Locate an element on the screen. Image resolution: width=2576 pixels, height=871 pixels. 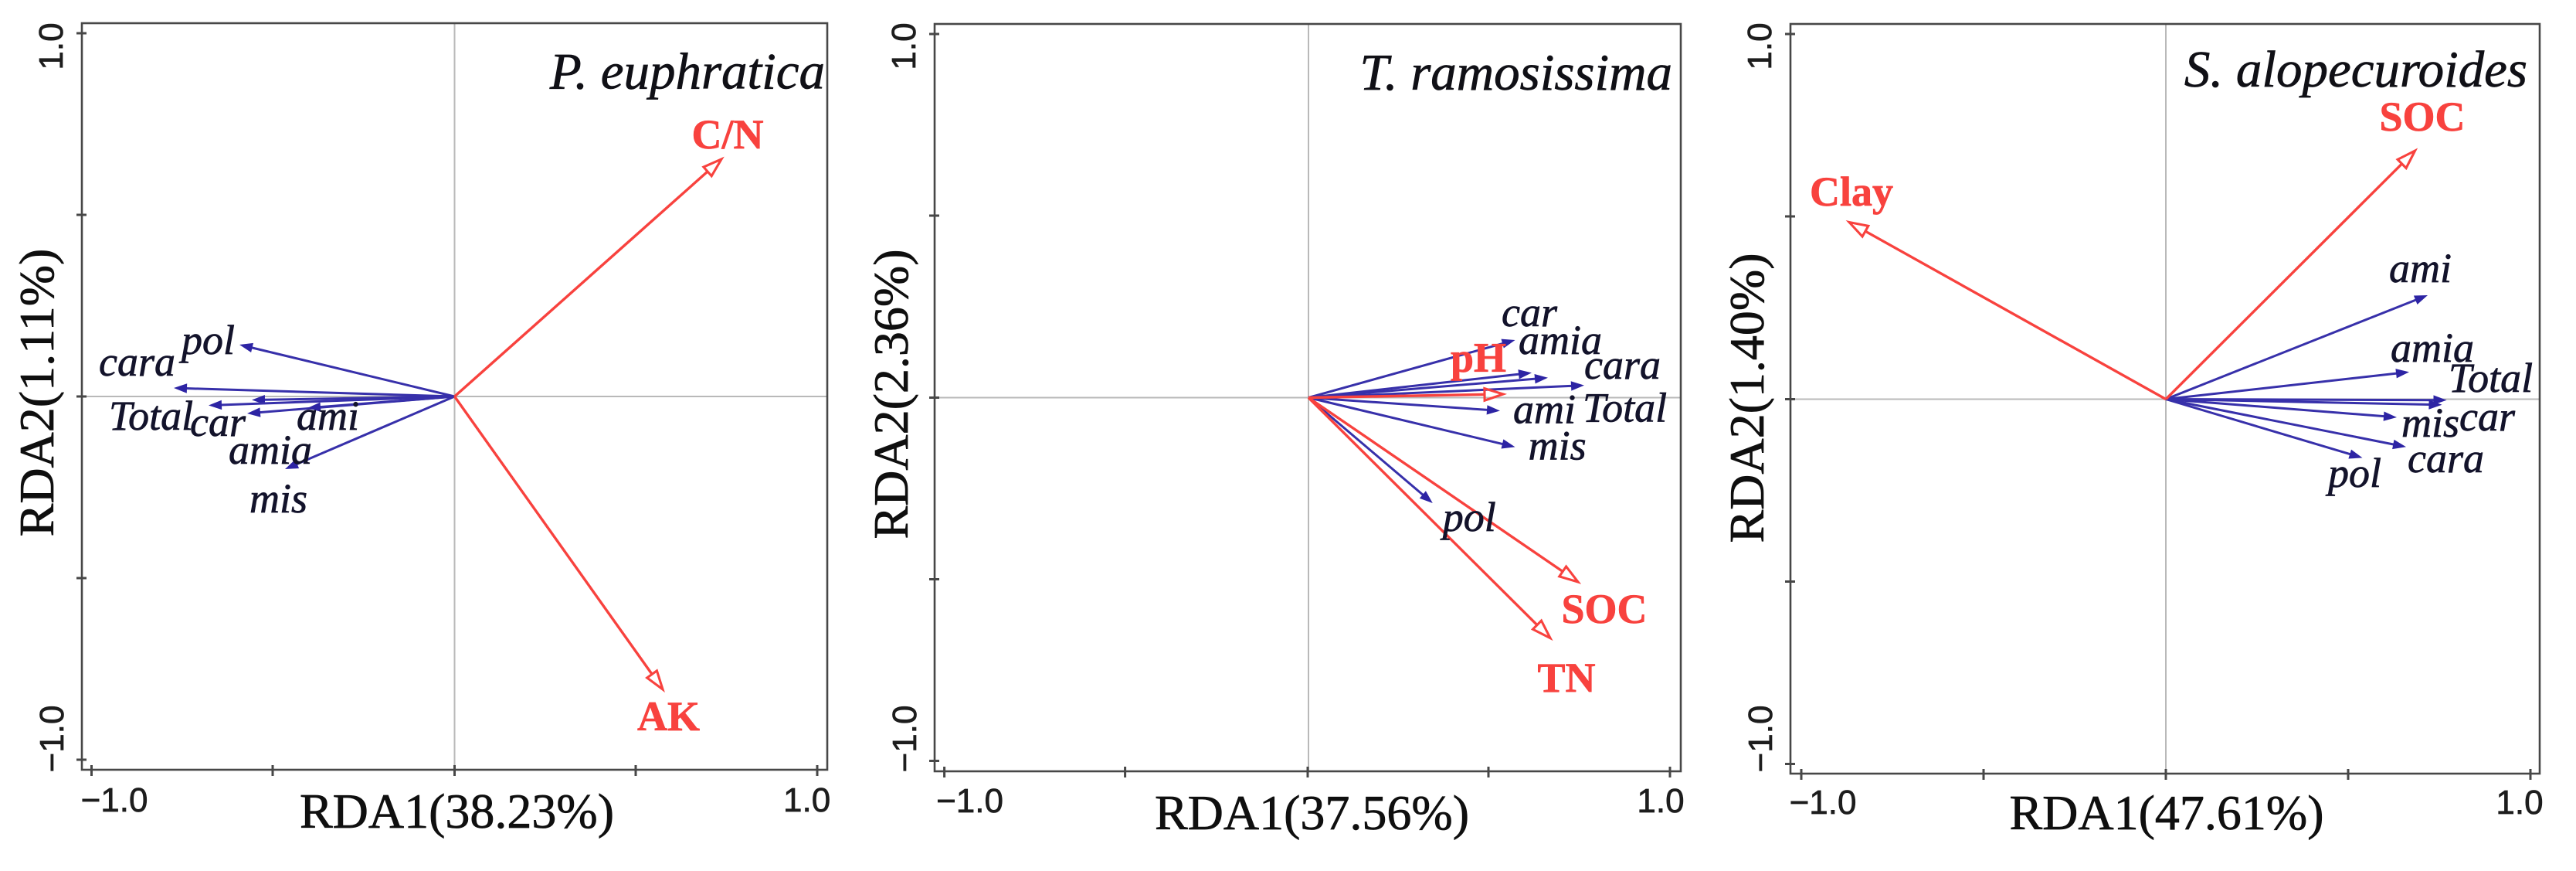
svg-text: T. ramosissima is located at coordinates (1515, 72).